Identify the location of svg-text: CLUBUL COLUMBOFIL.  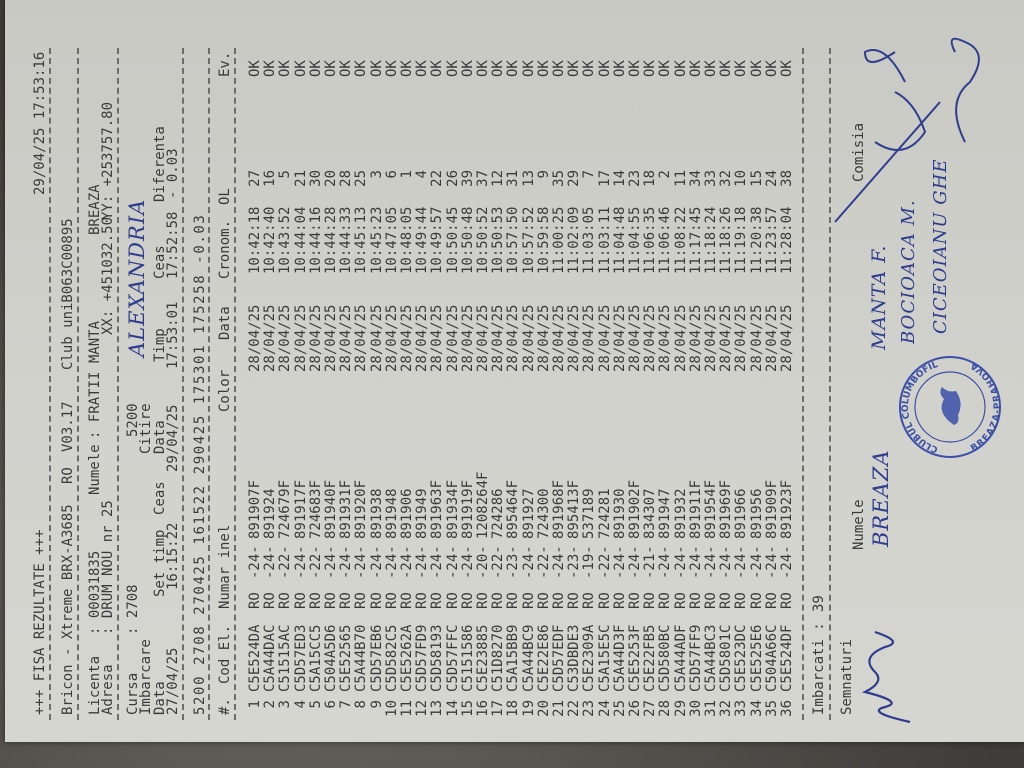
(920, 407).